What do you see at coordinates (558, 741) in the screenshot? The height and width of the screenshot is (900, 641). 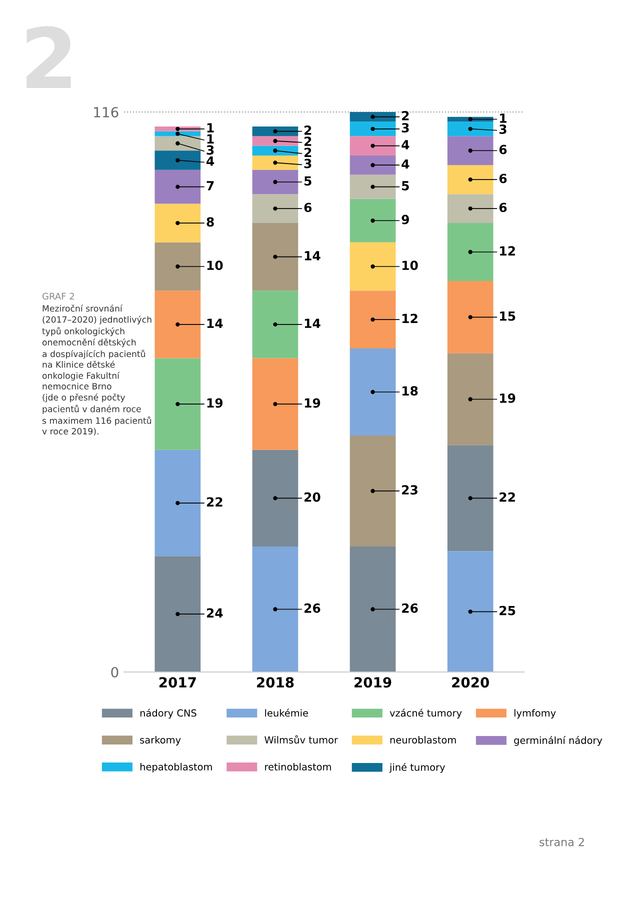 I see `legend-label: germinální nádory` at bounding box center [558, 741].